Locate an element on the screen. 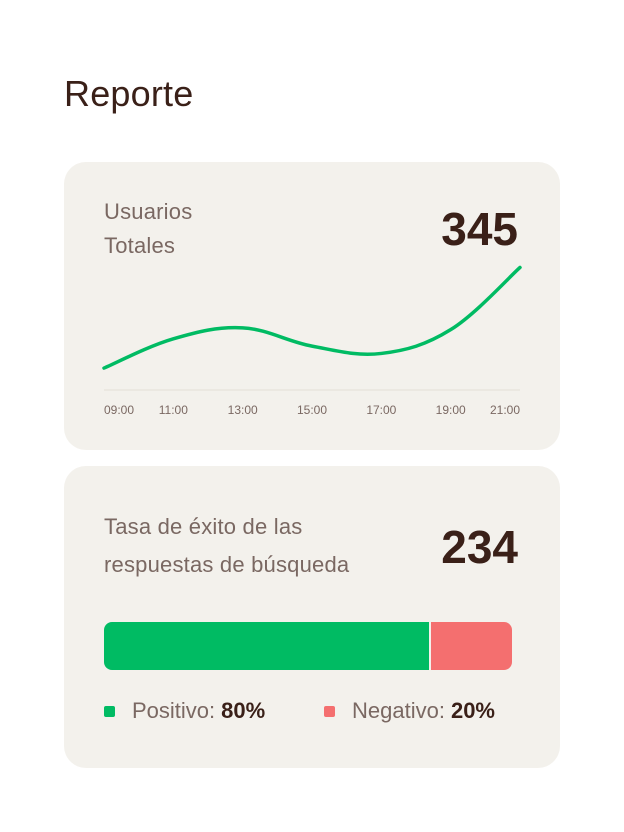 The image size is (624, 832). x-tick-label: 09:00 is located at coordinates (119, 410).